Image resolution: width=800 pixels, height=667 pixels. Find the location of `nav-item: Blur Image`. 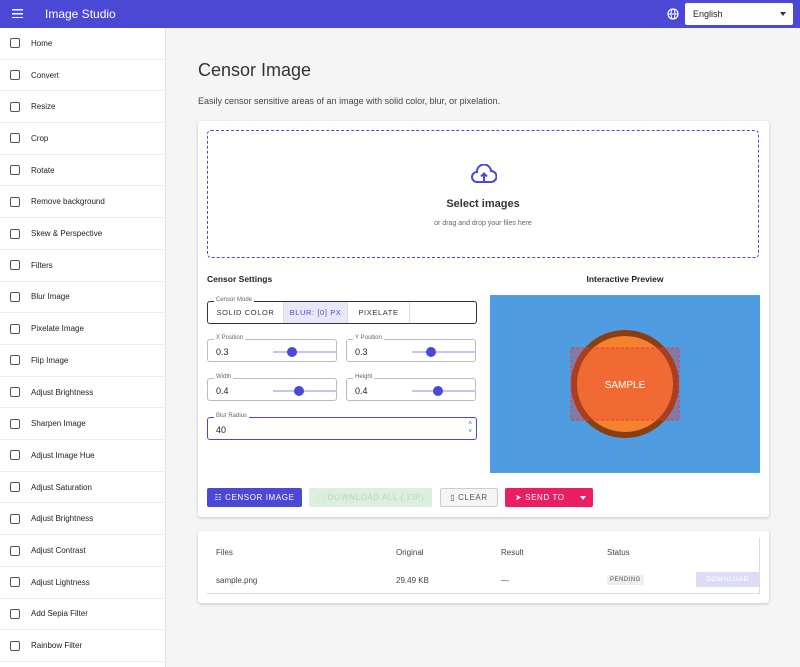

nav-item: Blur Image is located at coordinates (82, 298).